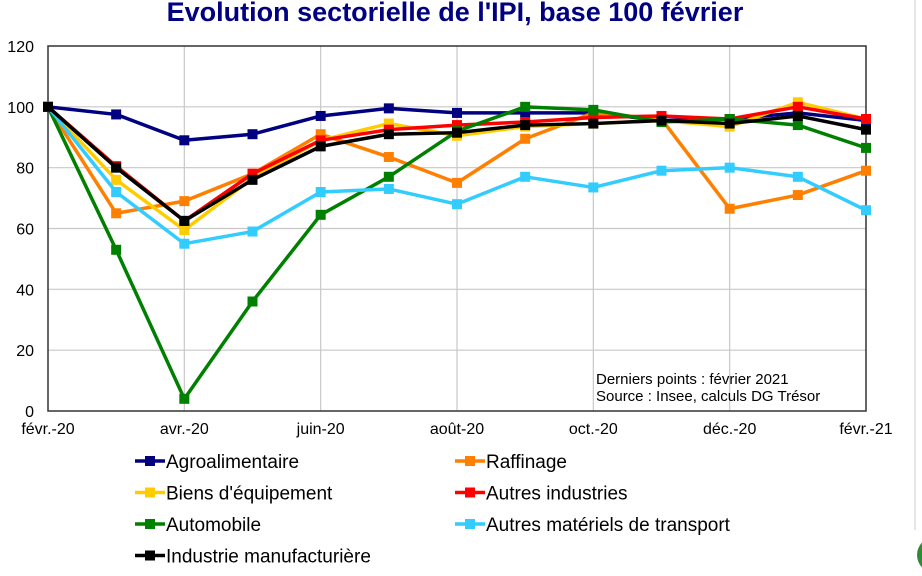 The height and width of the screenshot is (576, 922). What do you see at coordinates (20, 108) in the screenshot?
I see `y-tick-label: 100` at bounding box center [20, 108].